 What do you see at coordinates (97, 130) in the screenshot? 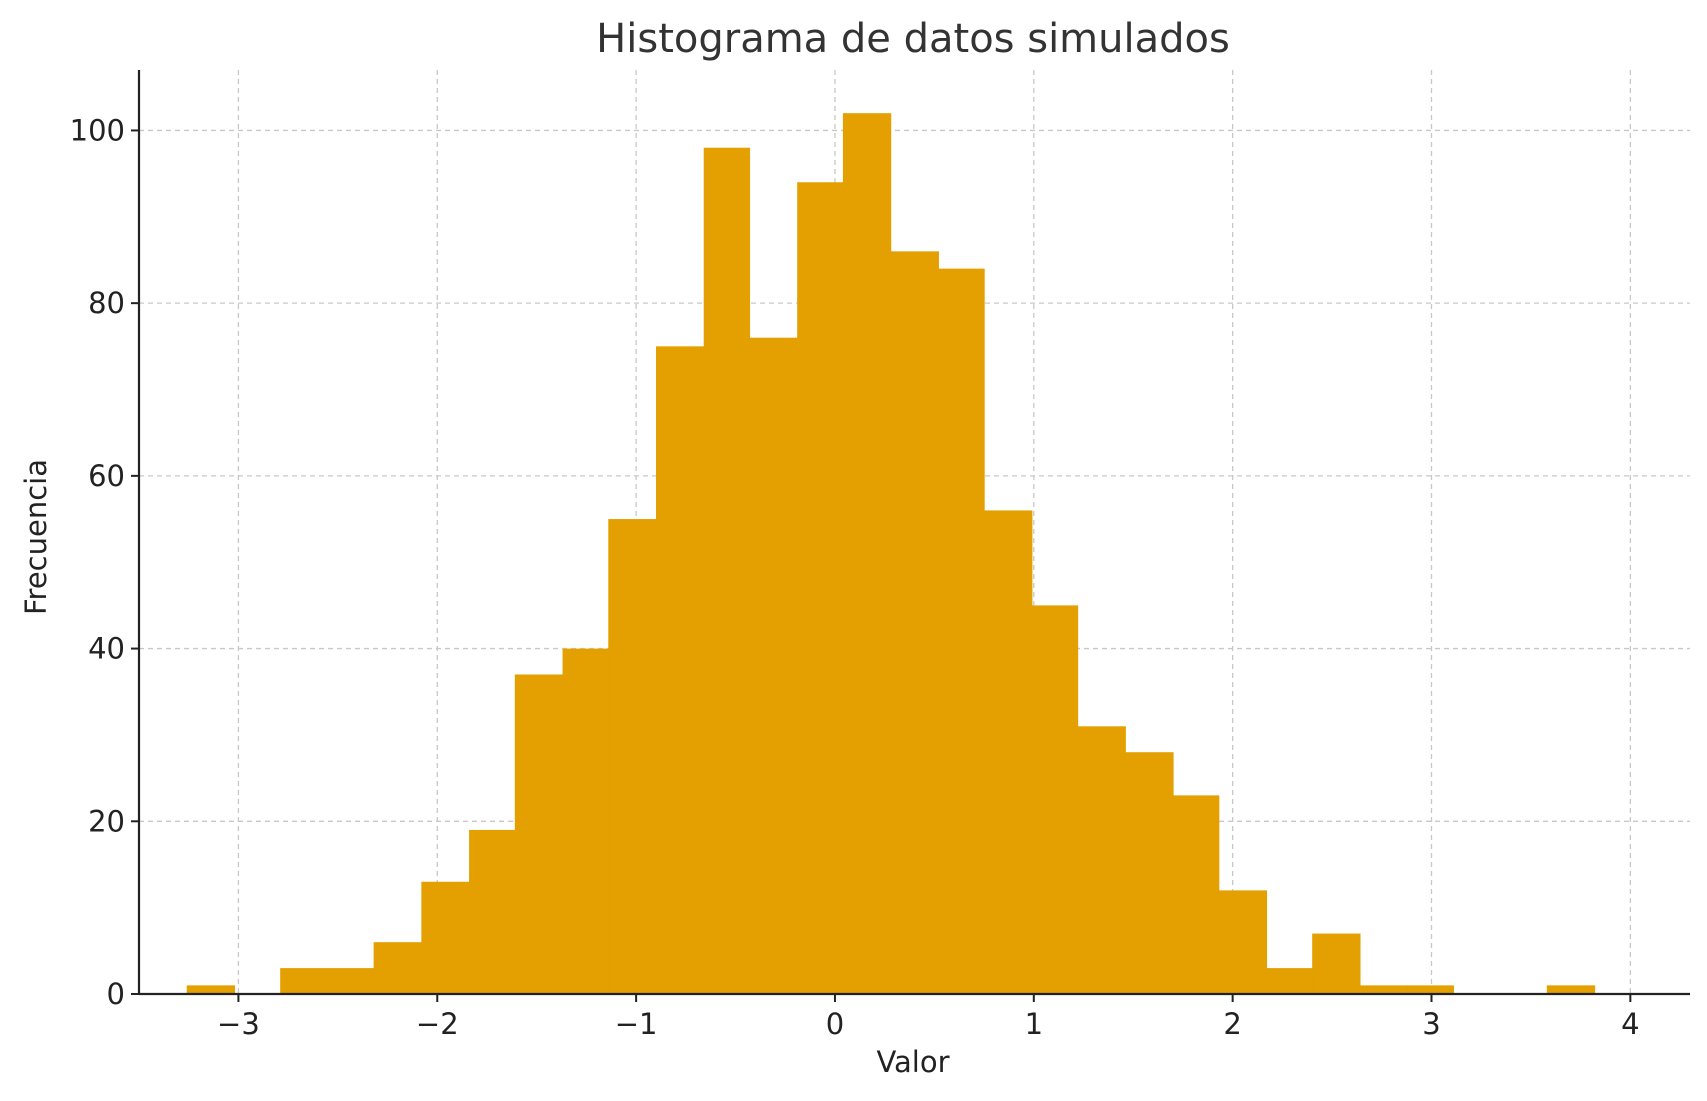
I see `y-tick-label: 100` at bounding box center [97, 130].